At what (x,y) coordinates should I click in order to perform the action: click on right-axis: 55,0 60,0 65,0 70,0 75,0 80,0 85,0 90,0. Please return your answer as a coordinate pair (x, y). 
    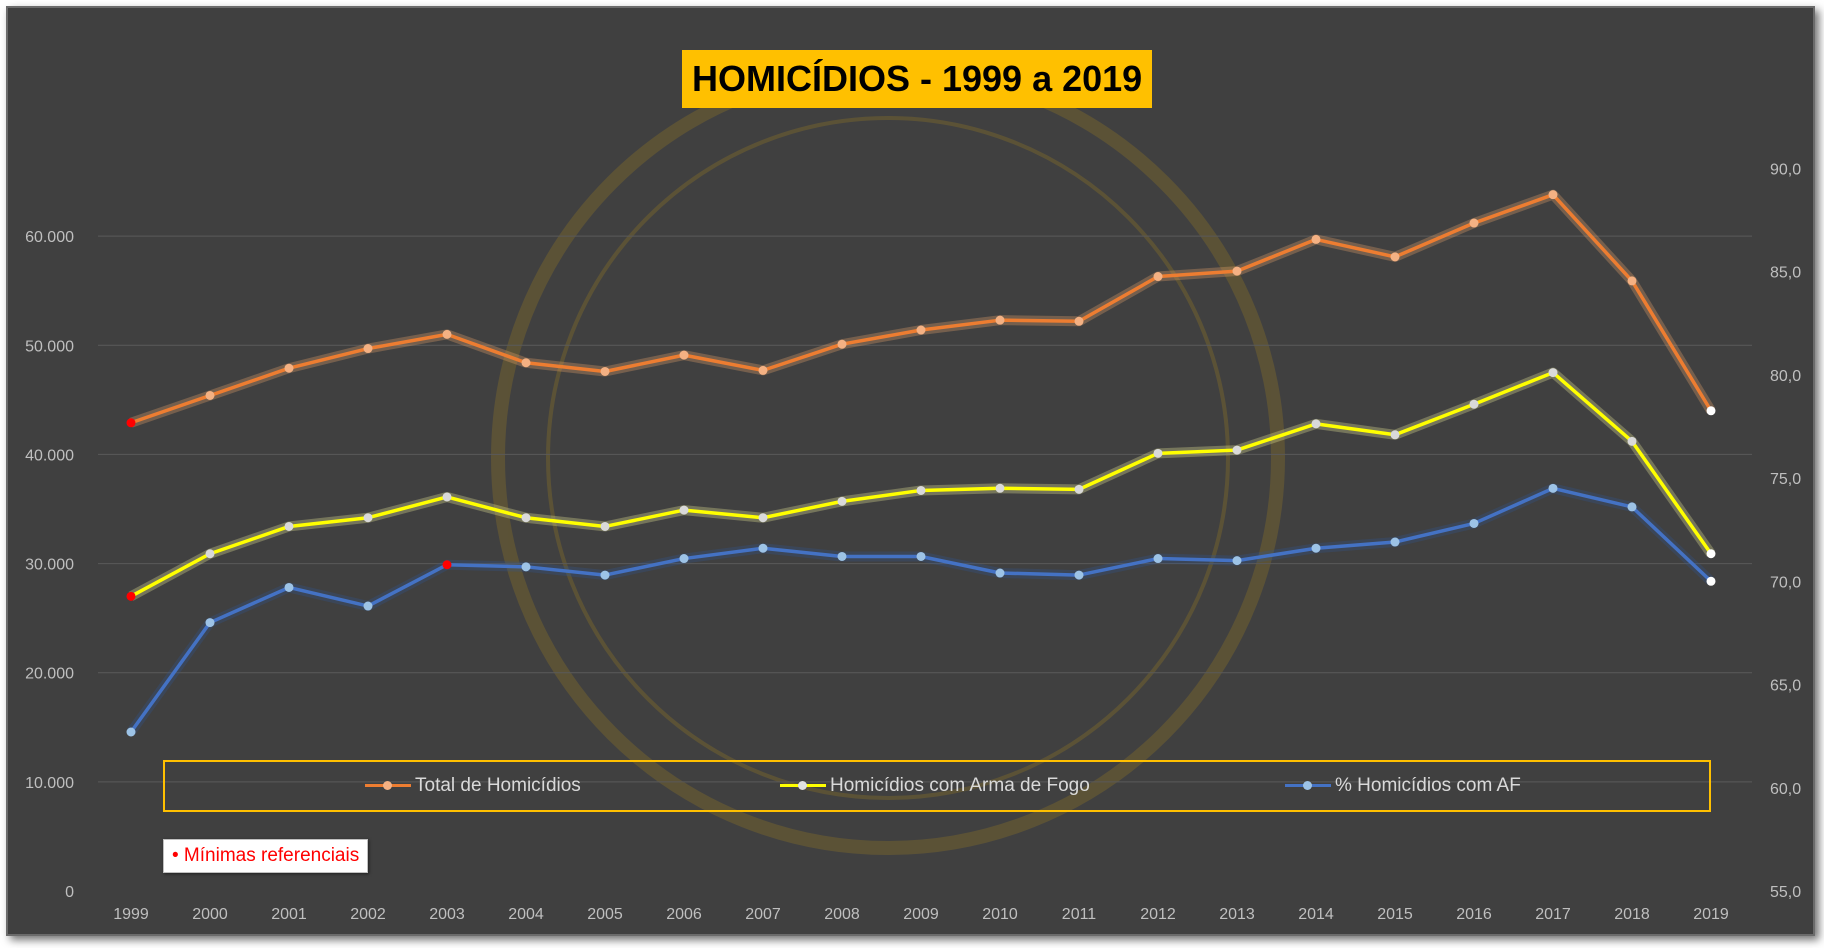
    Looking at the image, I should click on (1785, 531).